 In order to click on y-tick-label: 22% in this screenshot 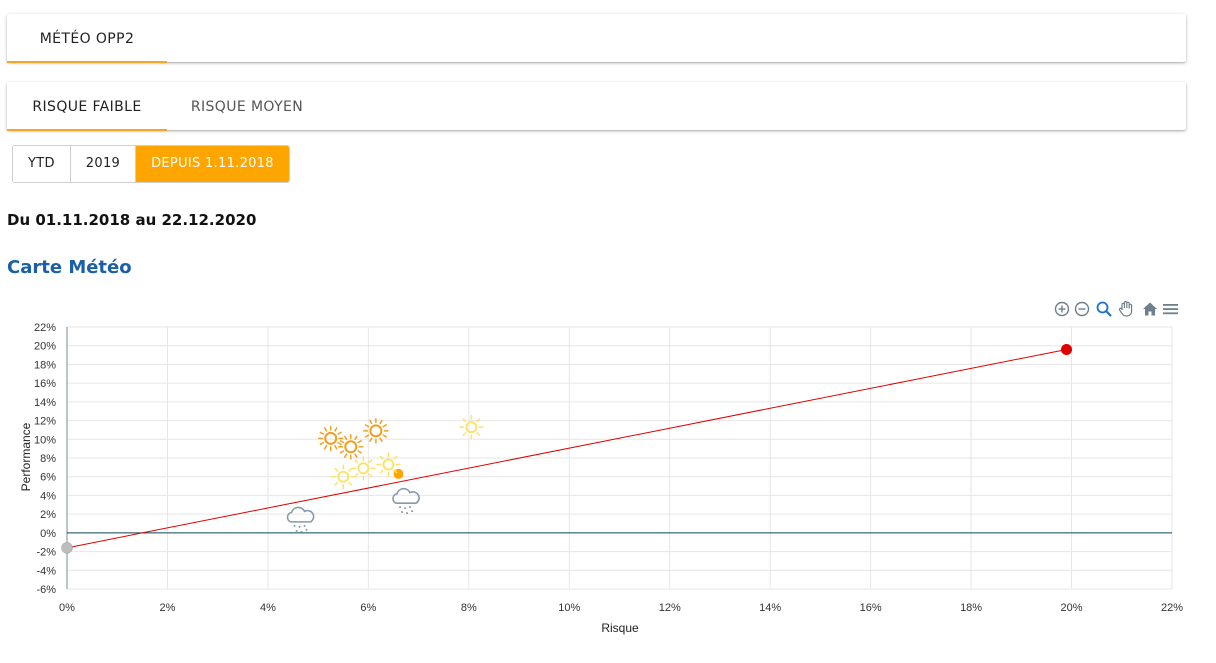, I will do `click(45, 328)`.